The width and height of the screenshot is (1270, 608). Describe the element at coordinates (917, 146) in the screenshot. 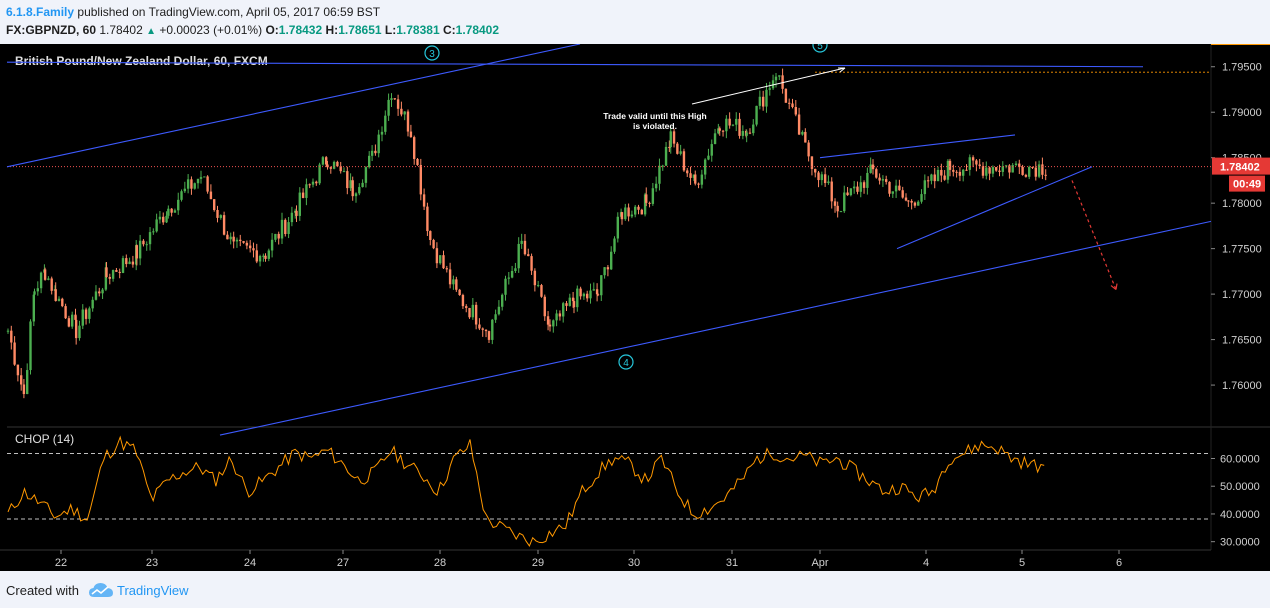

I see `wedge-upper-line` at that location.